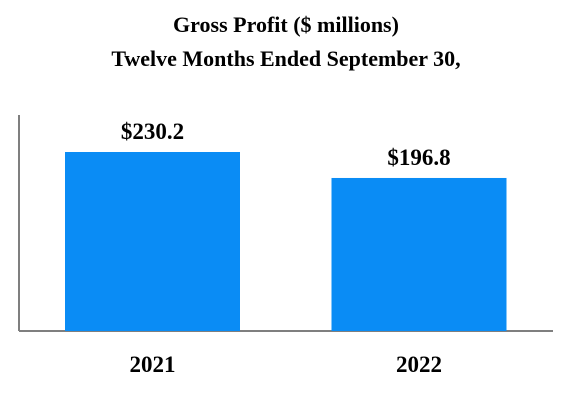 The width and height of the screenshot is (572, 400). What do you see at coordinates (286, 58) in the screenshot?
I see `chart-subtitle: Twelve Months Ended September 30,` at bounding box center [286, 58].